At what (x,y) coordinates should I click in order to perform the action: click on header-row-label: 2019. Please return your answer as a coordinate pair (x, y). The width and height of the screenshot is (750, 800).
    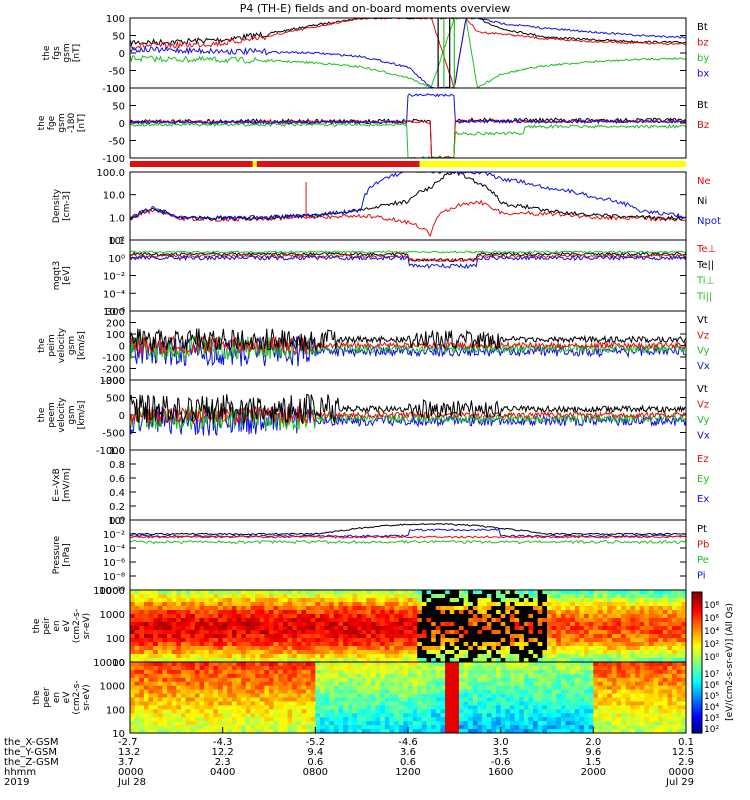
    Looking at the image, I should click on (16, 782).